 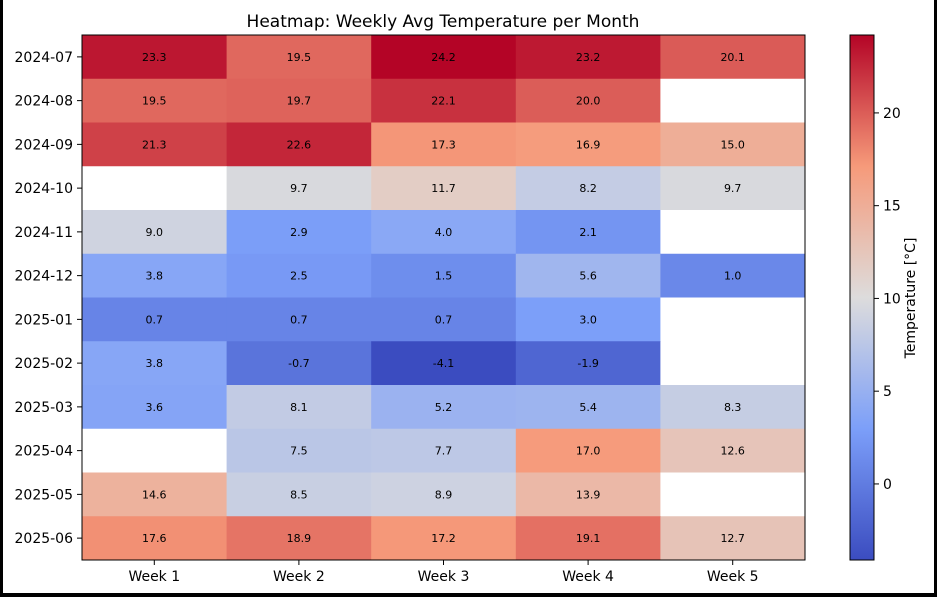 I want to click on cell-value-label: 23.3, so click(x=154, y=57).